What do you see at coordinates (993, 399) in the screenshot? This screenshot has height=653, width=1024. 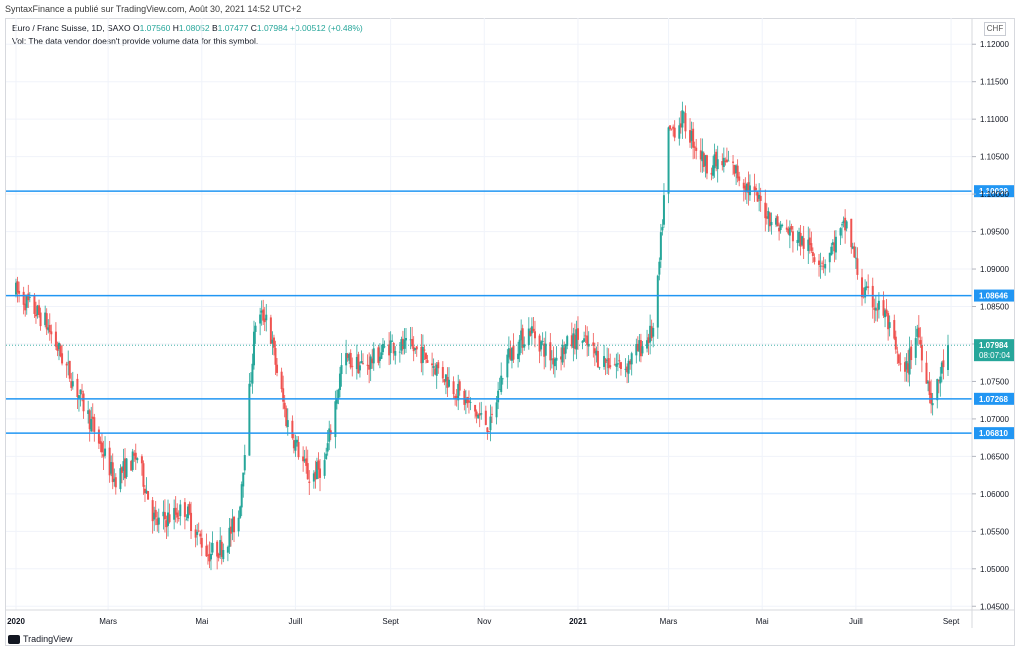 I see `level-label: 1.07268` at bounding box center [993, 399].